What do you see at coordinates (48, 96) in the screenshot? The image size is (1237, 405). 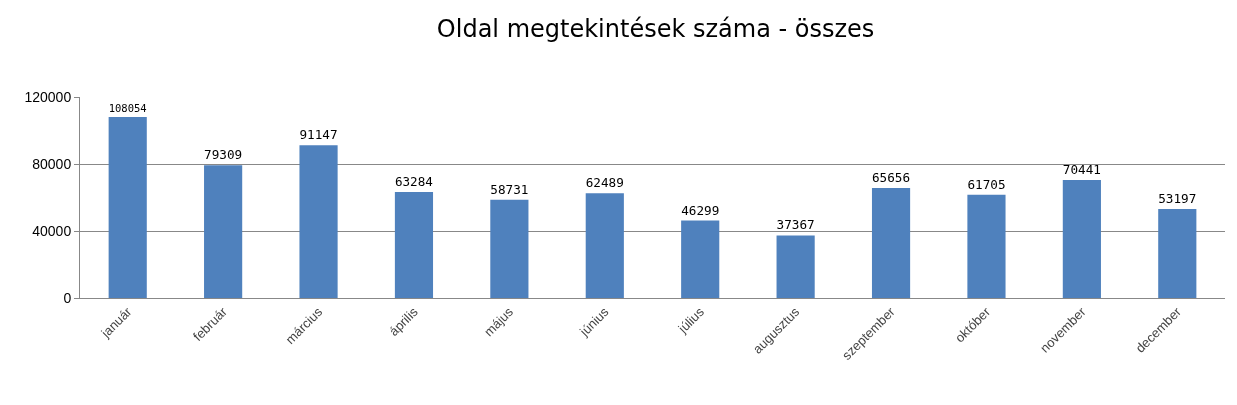 I see `y-tick-label: 120000` at bounding box center [48, 96].